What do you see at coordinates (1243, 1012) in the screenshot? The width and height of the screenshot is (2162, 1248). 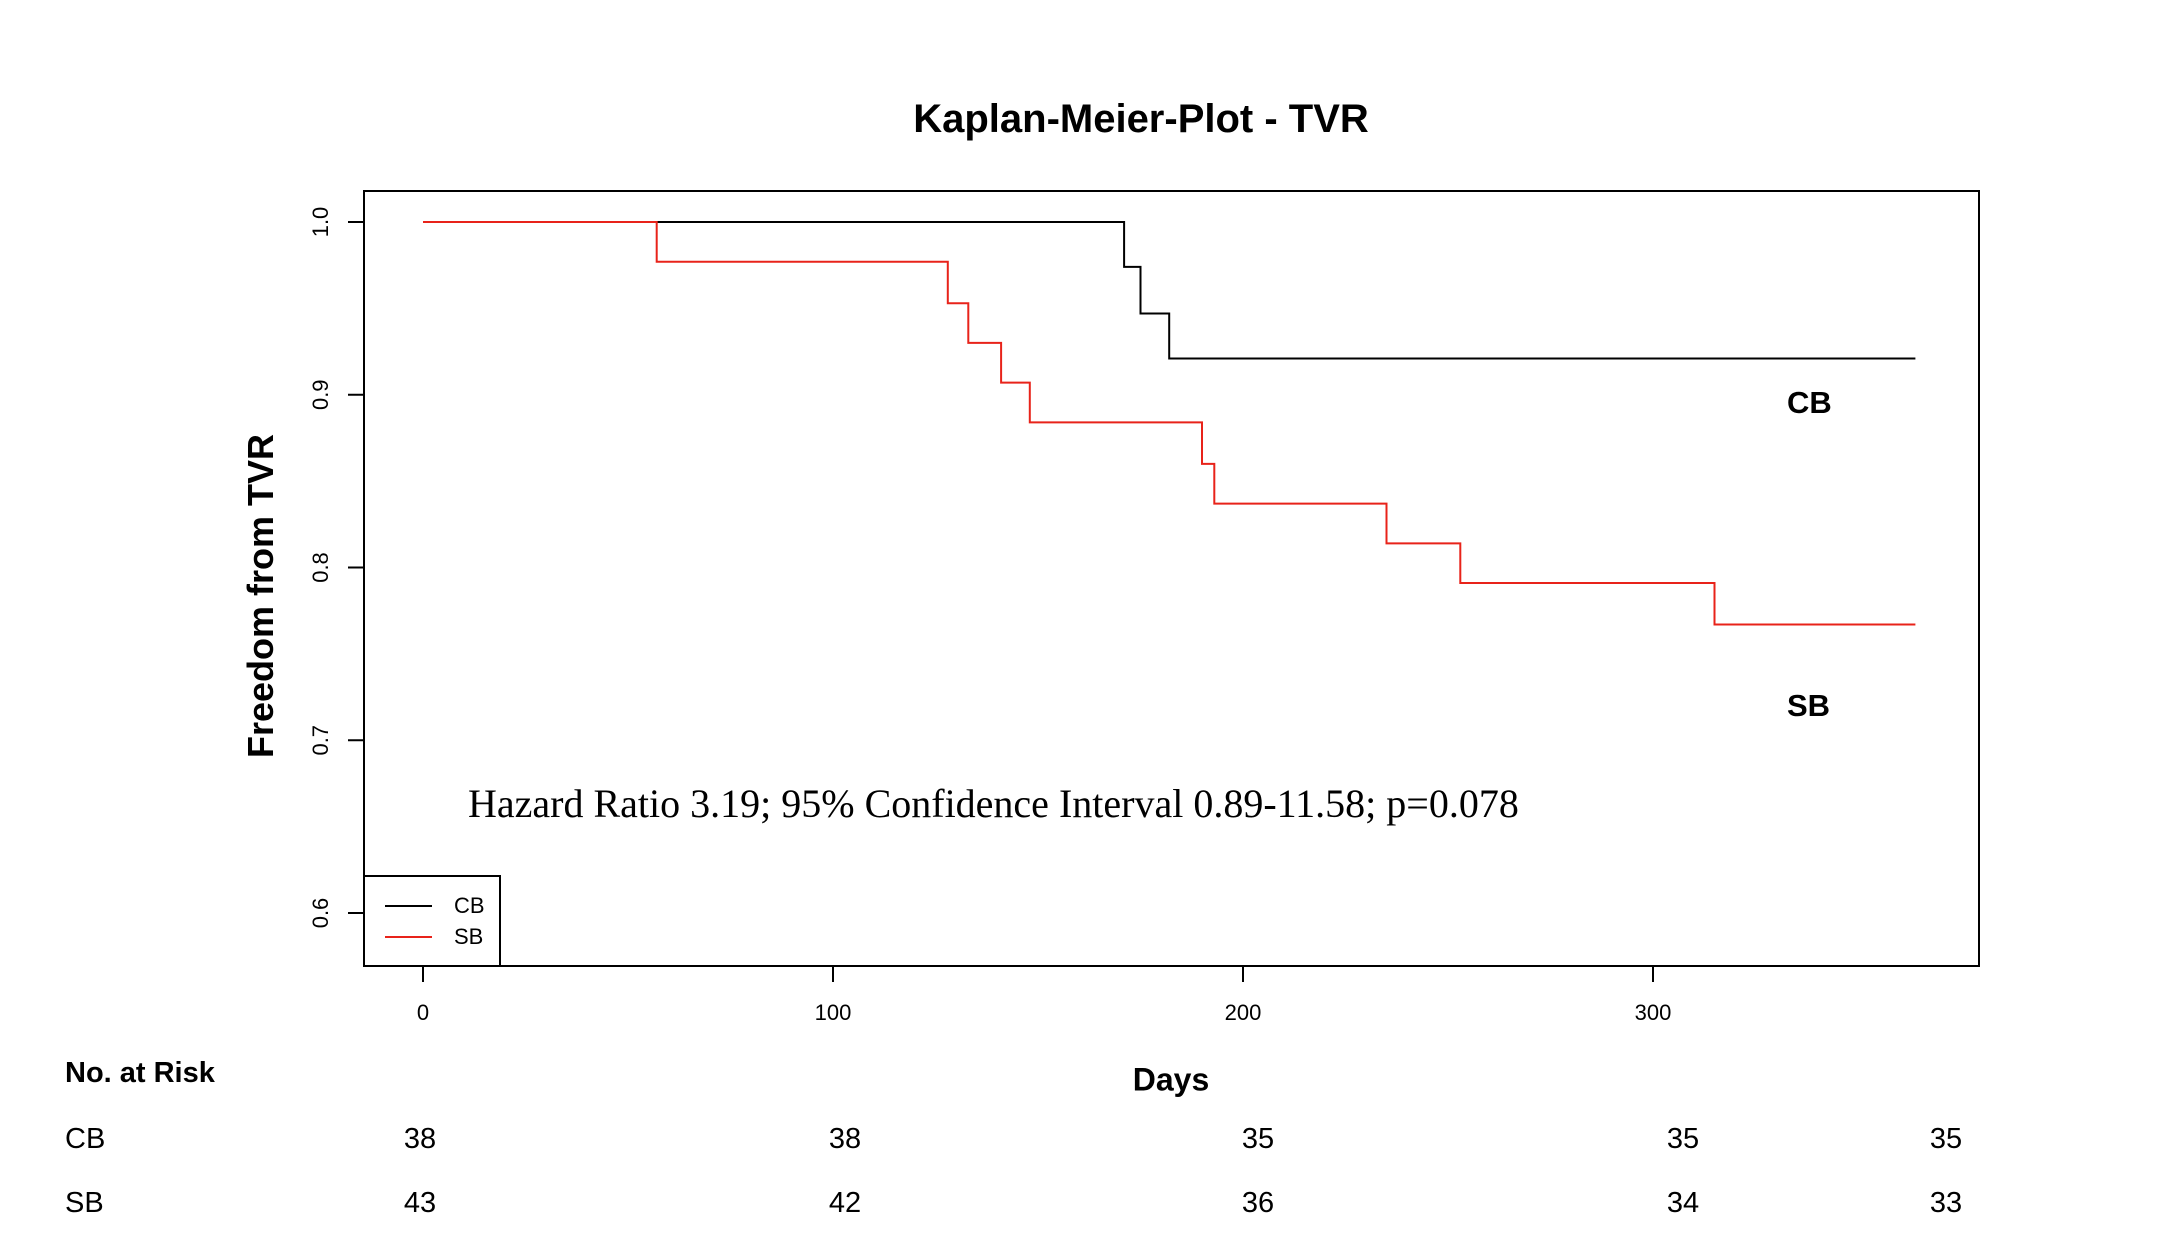 I see `x-tick-label: 200` at bounding box center [1243, 1012].